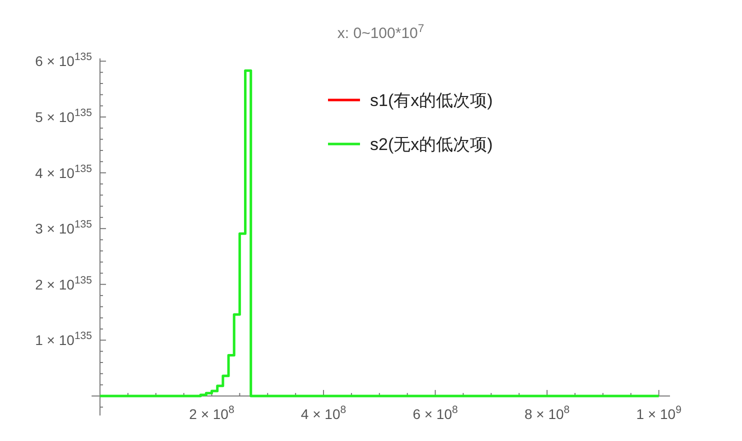 This screenshot has width=742, height=441. What do you see at coordinates (211, 413) in the screenshot?
I see `x-tick-label: 2 × 10$^{8}$` at bounding box center [211, 413].